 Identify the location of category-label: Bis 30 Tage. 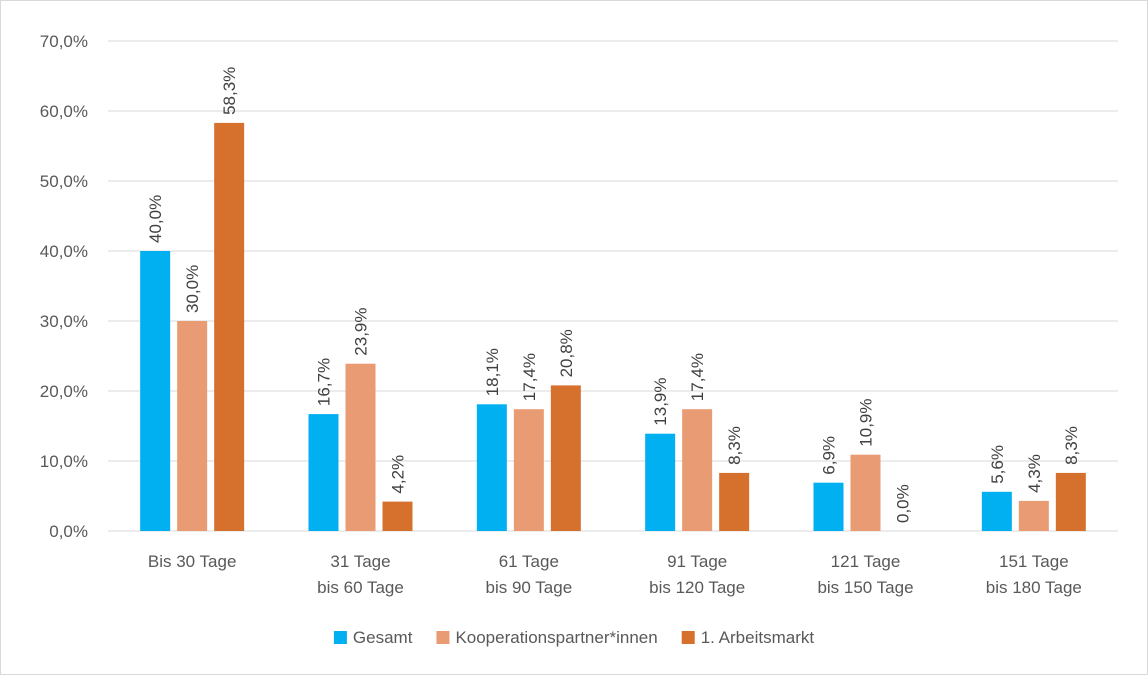
(192, 561).